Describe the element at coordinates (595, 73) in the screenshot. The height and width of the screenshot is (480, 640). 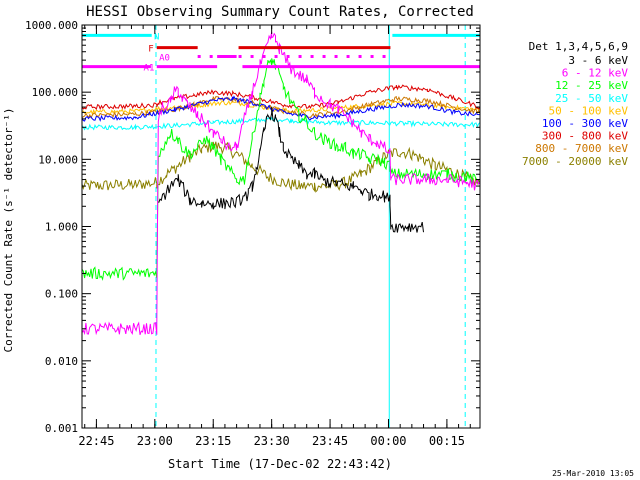
I see `legend-entry-1: 6 - 12 keV` at that location.